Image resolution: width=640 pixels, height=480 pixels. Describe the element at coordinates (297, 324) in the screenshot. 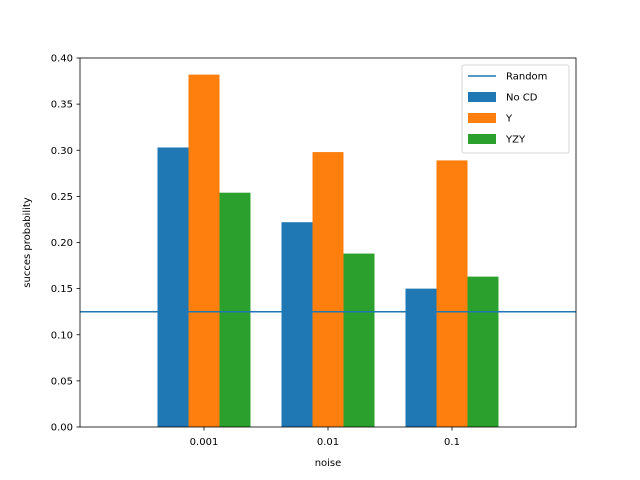

I see `bar-no-cd-0.01` at that location.